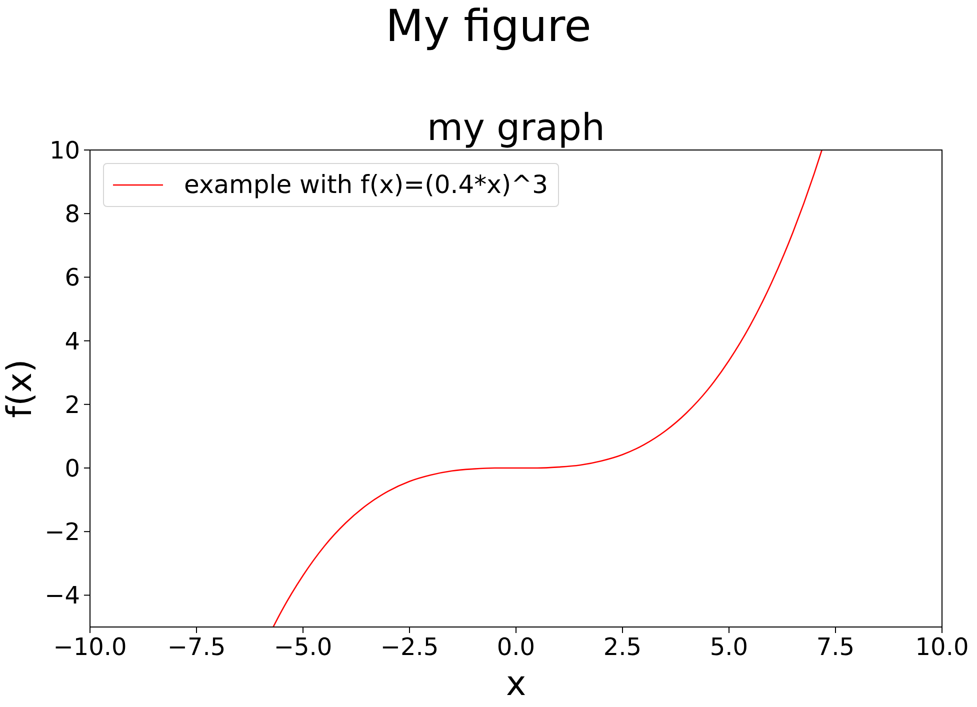  Describe the element at coordinates (90, 647) in the screenshot. I see `x-tick-label: −10.0` at that location.